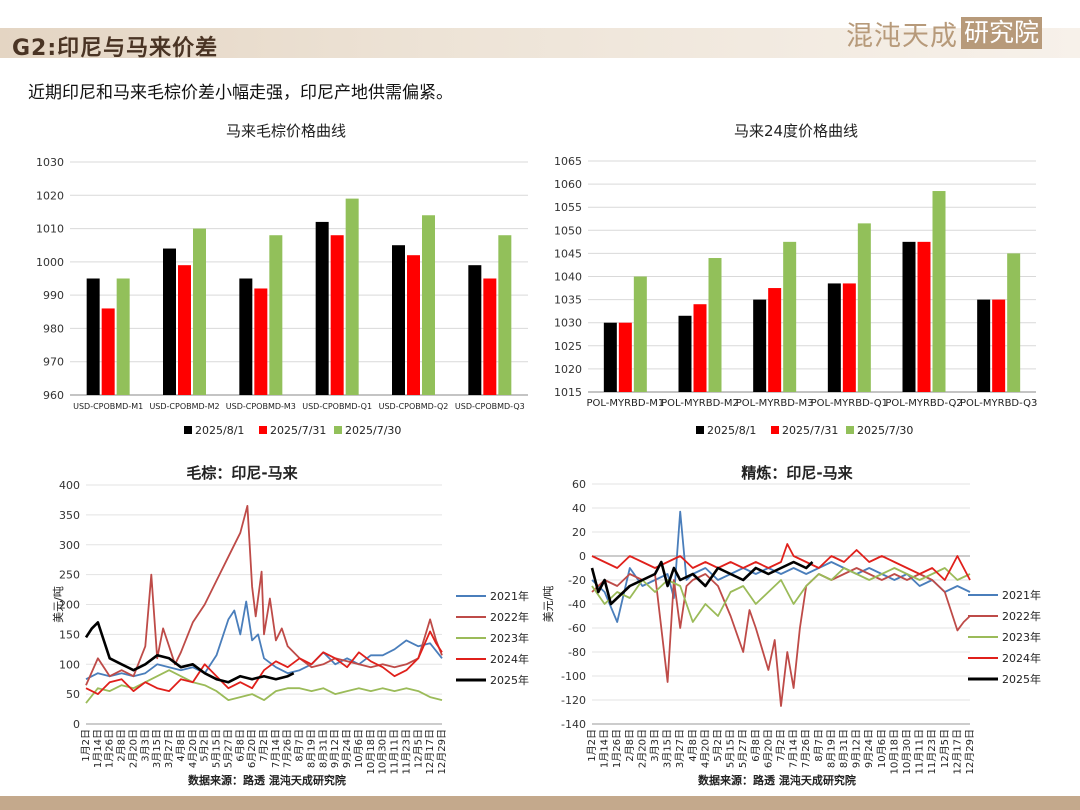  Describe the element at coordinates (923, 403) in the screenshot. I see `x-category-label: POL-MYRBD-Q2` at that location.